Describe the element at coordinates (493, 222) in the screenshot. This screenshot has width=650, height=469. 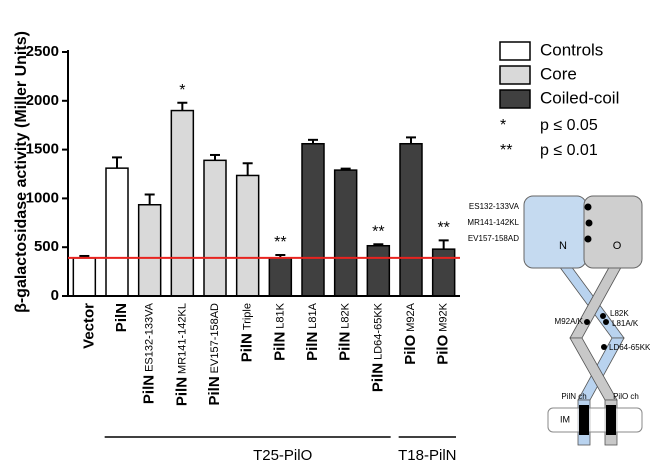
I see `mutation-label: MR141-142KL` at that location.